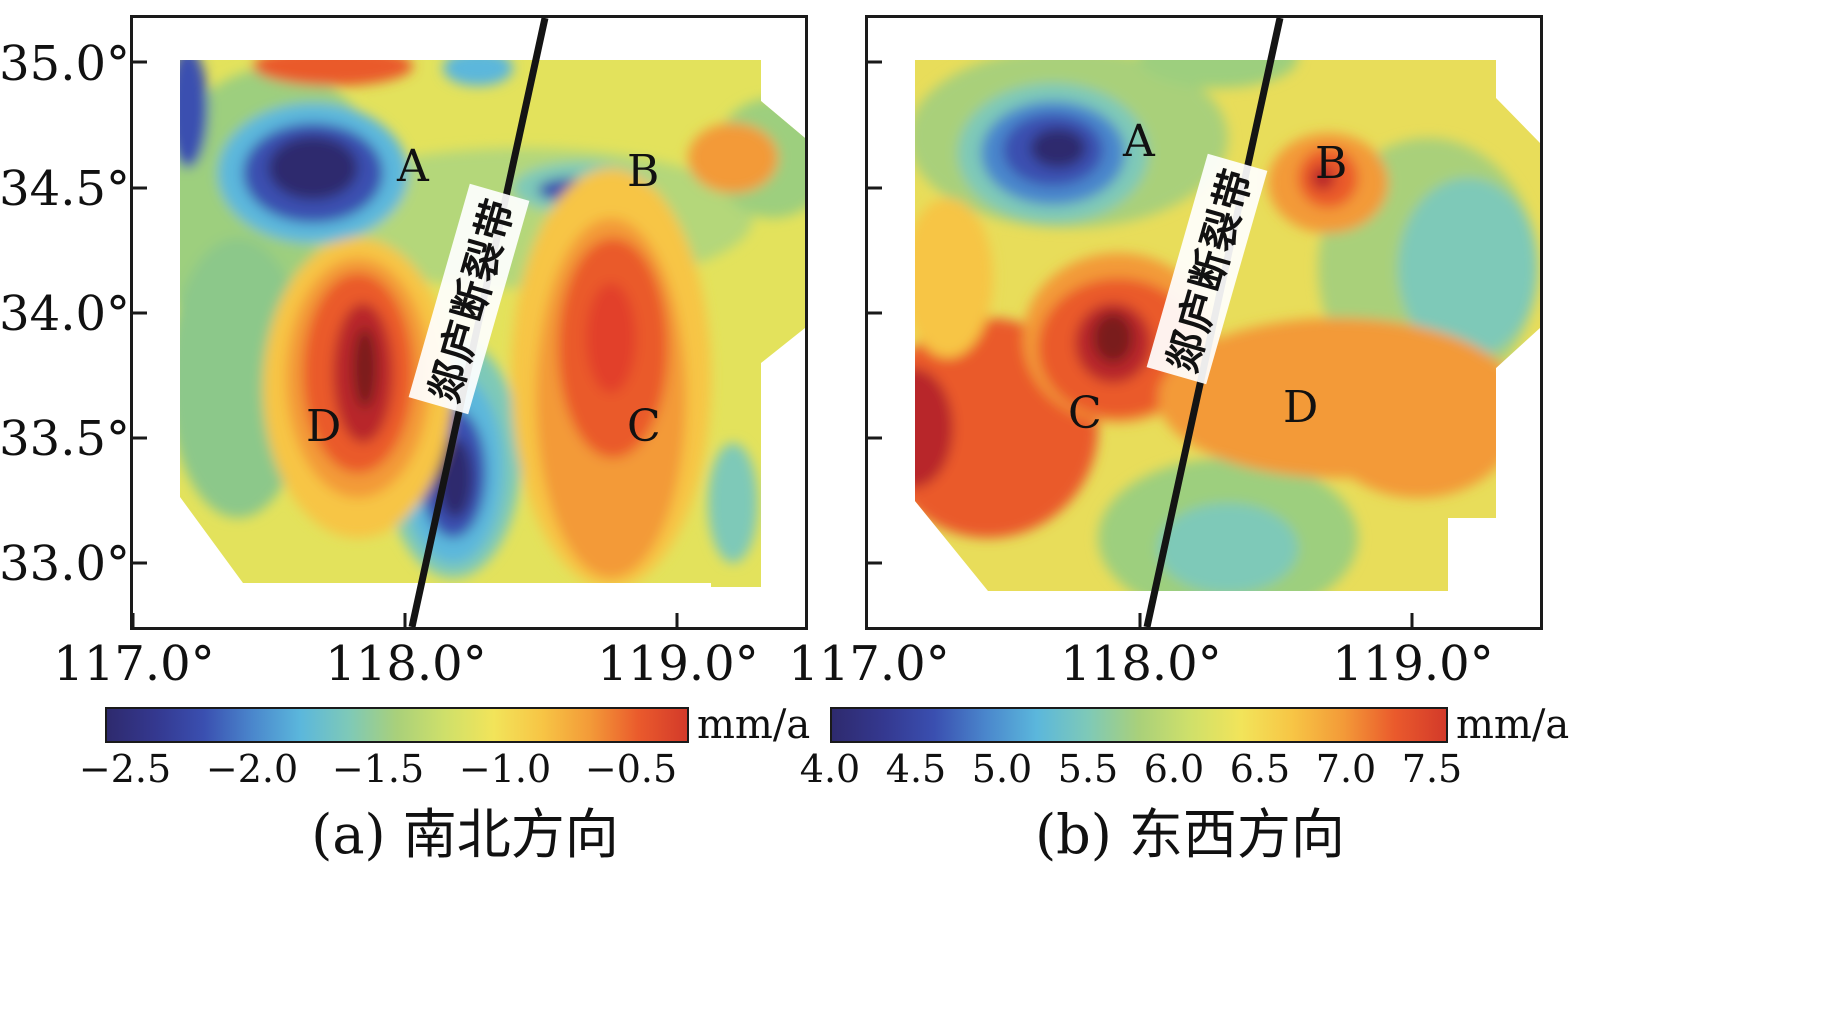  What do you see at coordinates (65, 439) in the screenshot?
I see `ytick-ns-4: 33.5°` at bounding box center [65, 439].